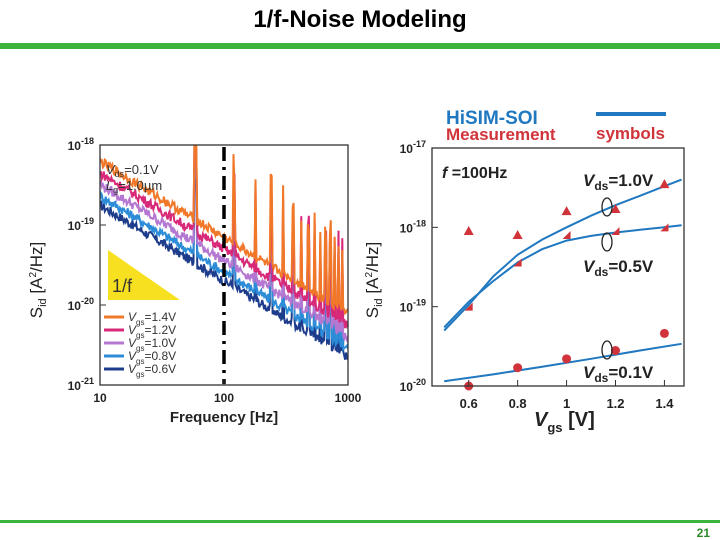 The width and height of the screenshot is (720, 540). I want to click on left-x-axis-label: Frequency [Hz], so click(224, 417).